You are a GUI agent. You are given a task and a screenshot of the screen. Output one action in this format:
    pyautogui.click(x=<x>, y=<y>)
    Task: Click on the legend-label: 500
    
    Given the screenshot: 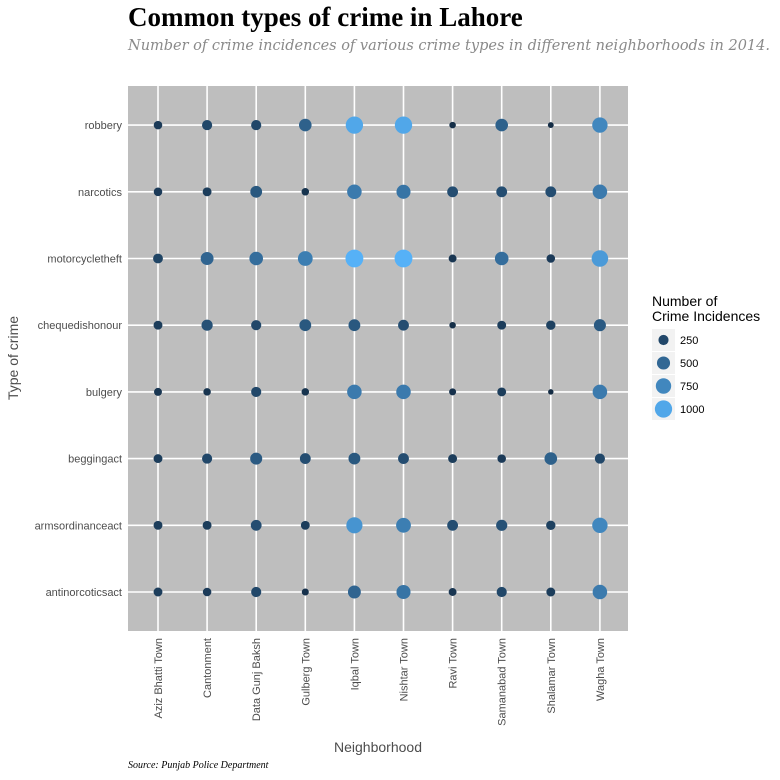 What is the action you would take?
    pyautogui.click(x=689, y=364)
    